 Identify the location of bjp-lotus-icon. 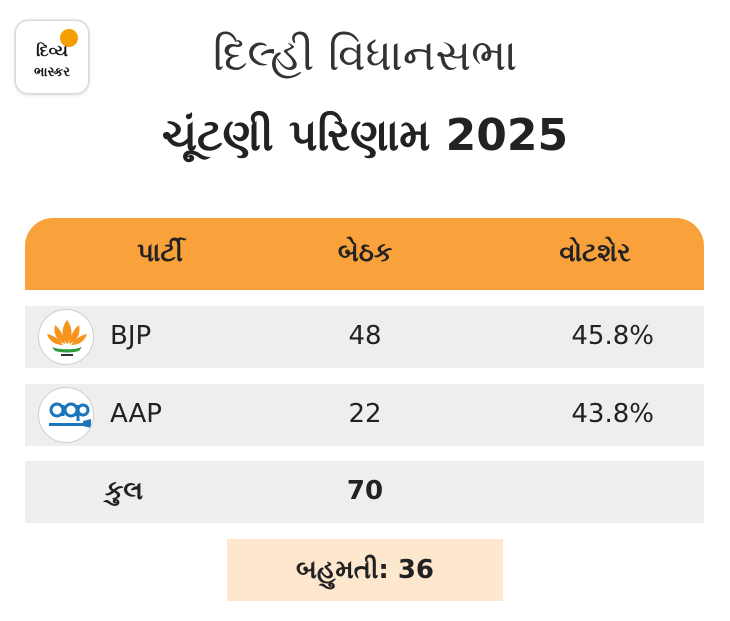
(66, 337).